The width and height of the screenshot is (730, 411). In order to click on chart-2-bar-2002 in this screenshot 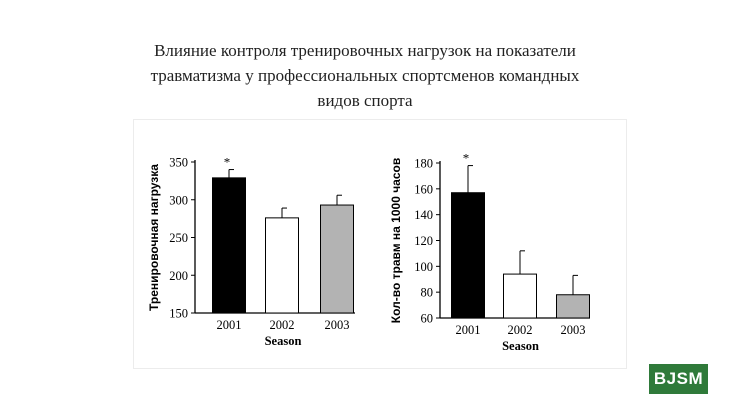, I will do `click(520, 296)`.